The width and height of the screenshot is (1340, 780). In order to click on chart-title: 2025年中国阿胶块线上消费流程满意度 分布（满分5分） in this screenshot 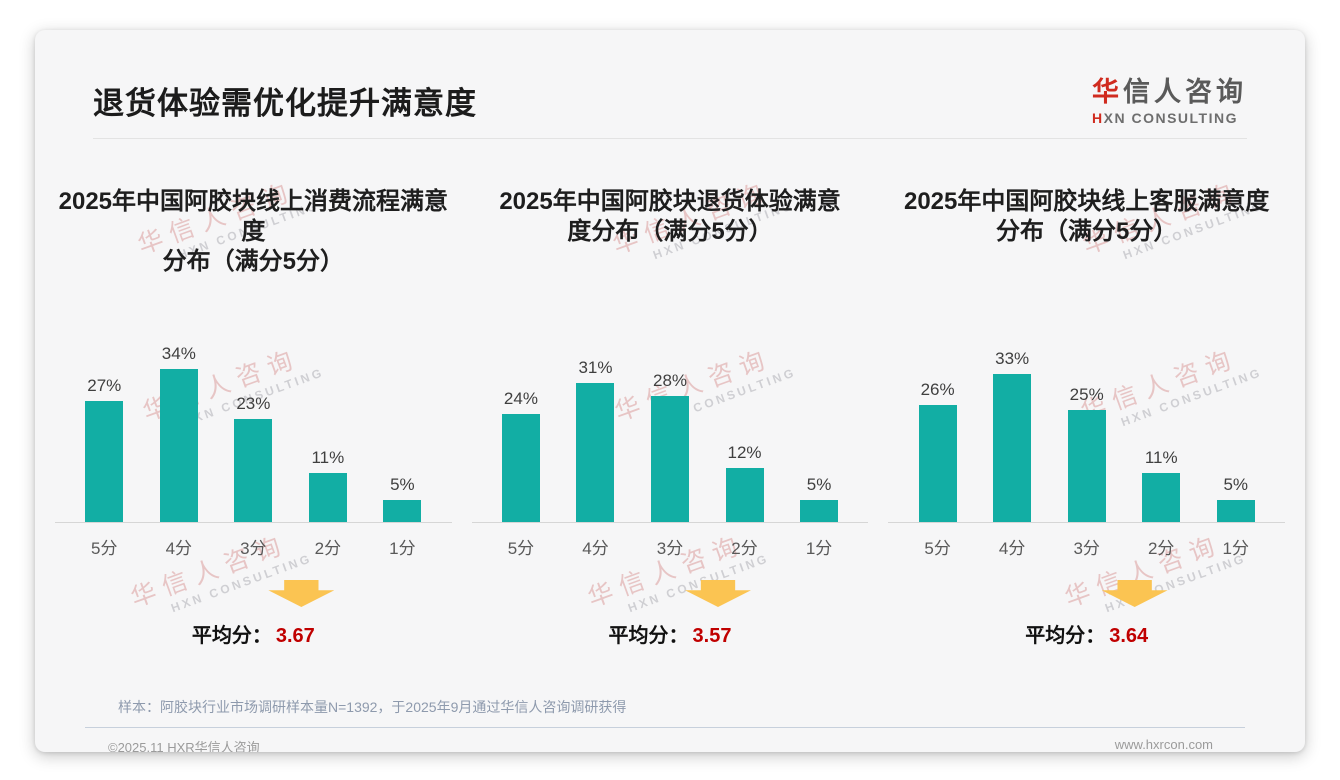, I will do `click(253, 231)`.